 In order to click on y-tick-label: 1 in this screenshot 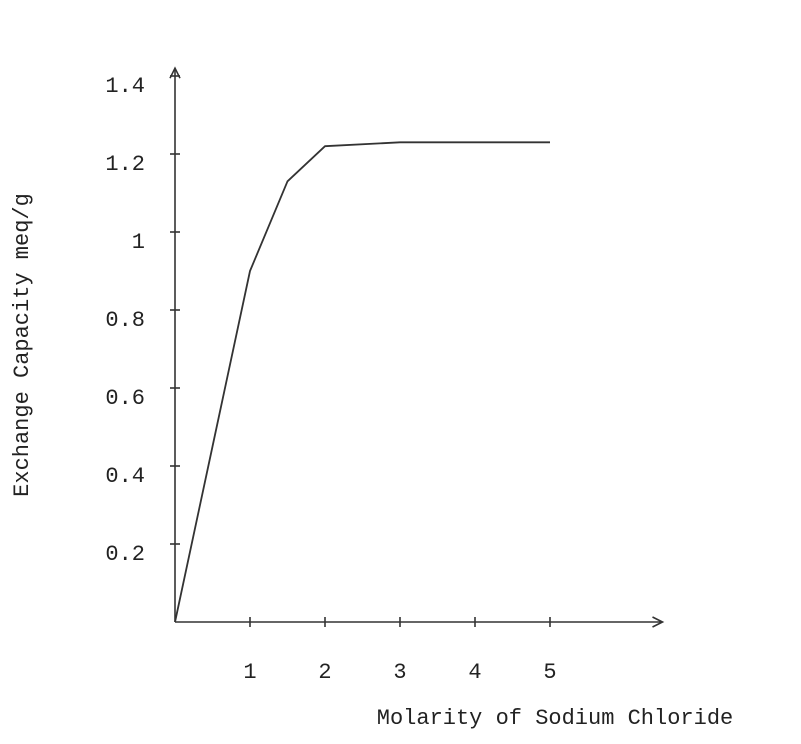, I will do `click(138, 242)`.